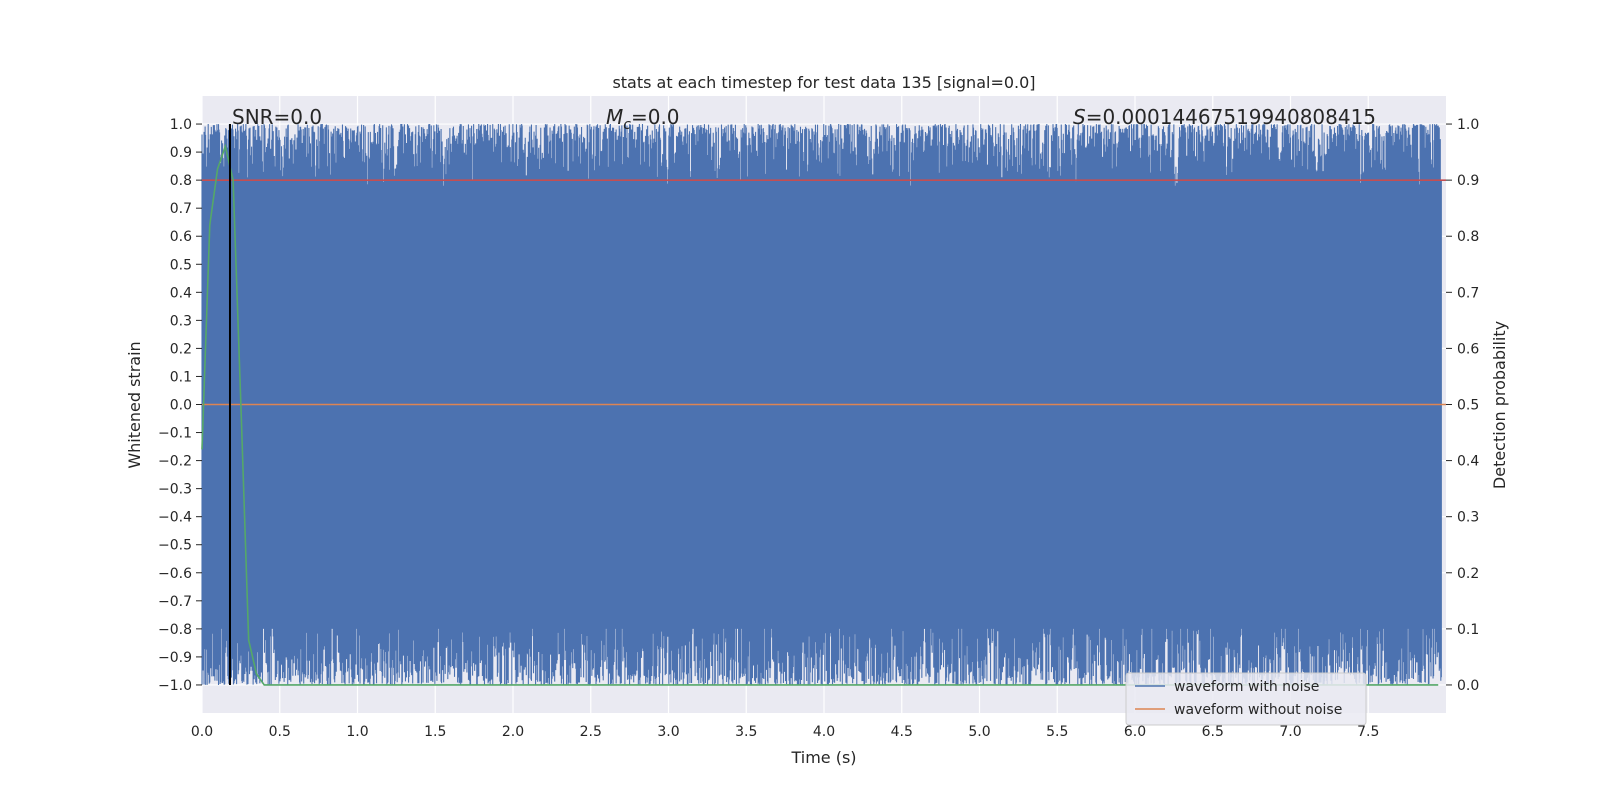 The width and height of the screenshot is (1600, 800). Describe the element at coordinates (435, 732) in the screenshot. I see `x-tick-label: 1.5` at that location.